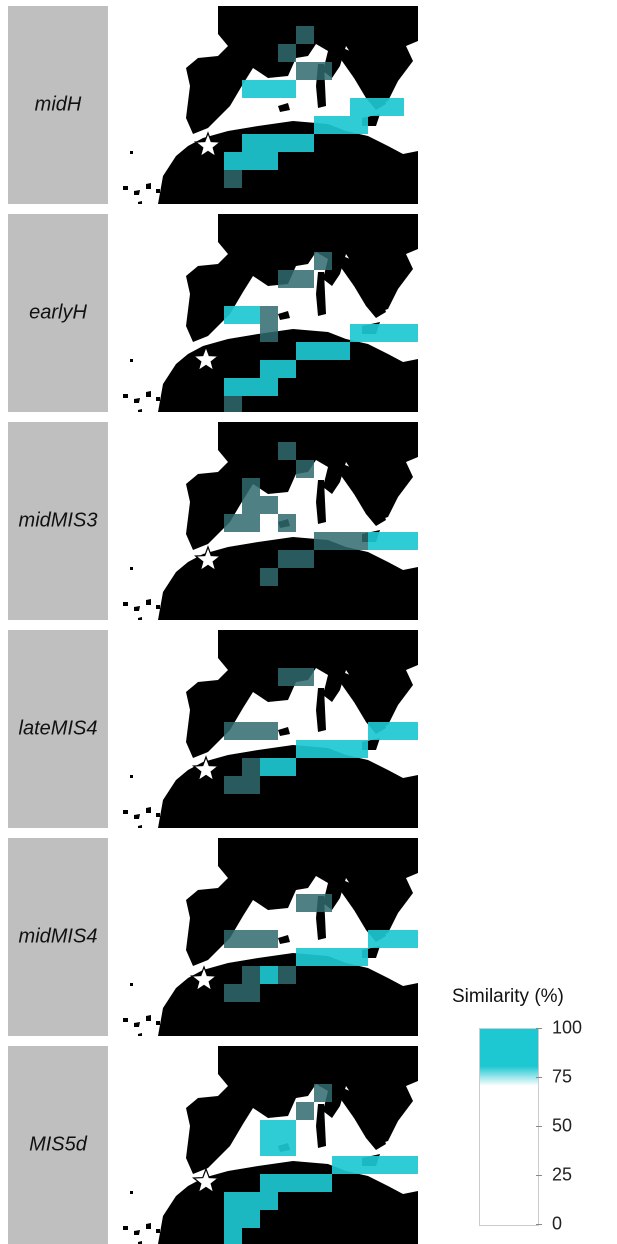  I want to click on panel-label-strip: midMIS3, so click(58, 521).